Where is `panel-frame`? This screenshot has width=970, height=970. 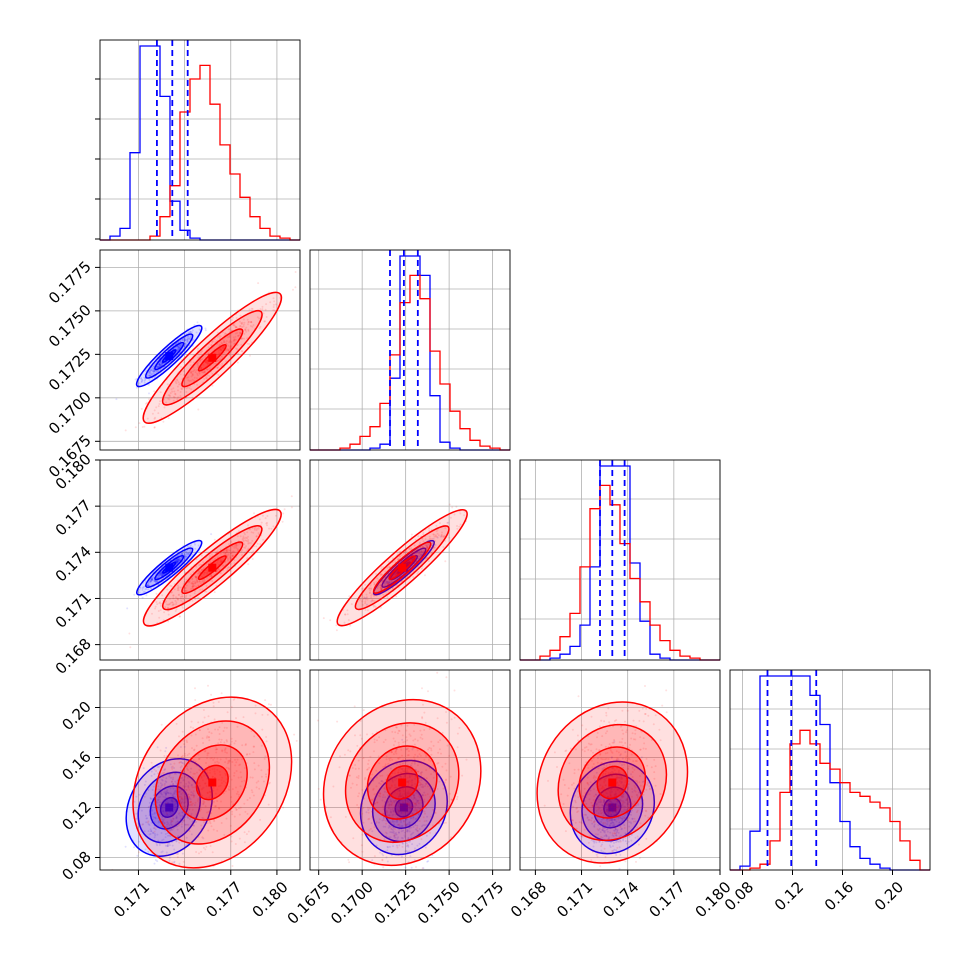 panel-frame is located at coordinates (200, 350).